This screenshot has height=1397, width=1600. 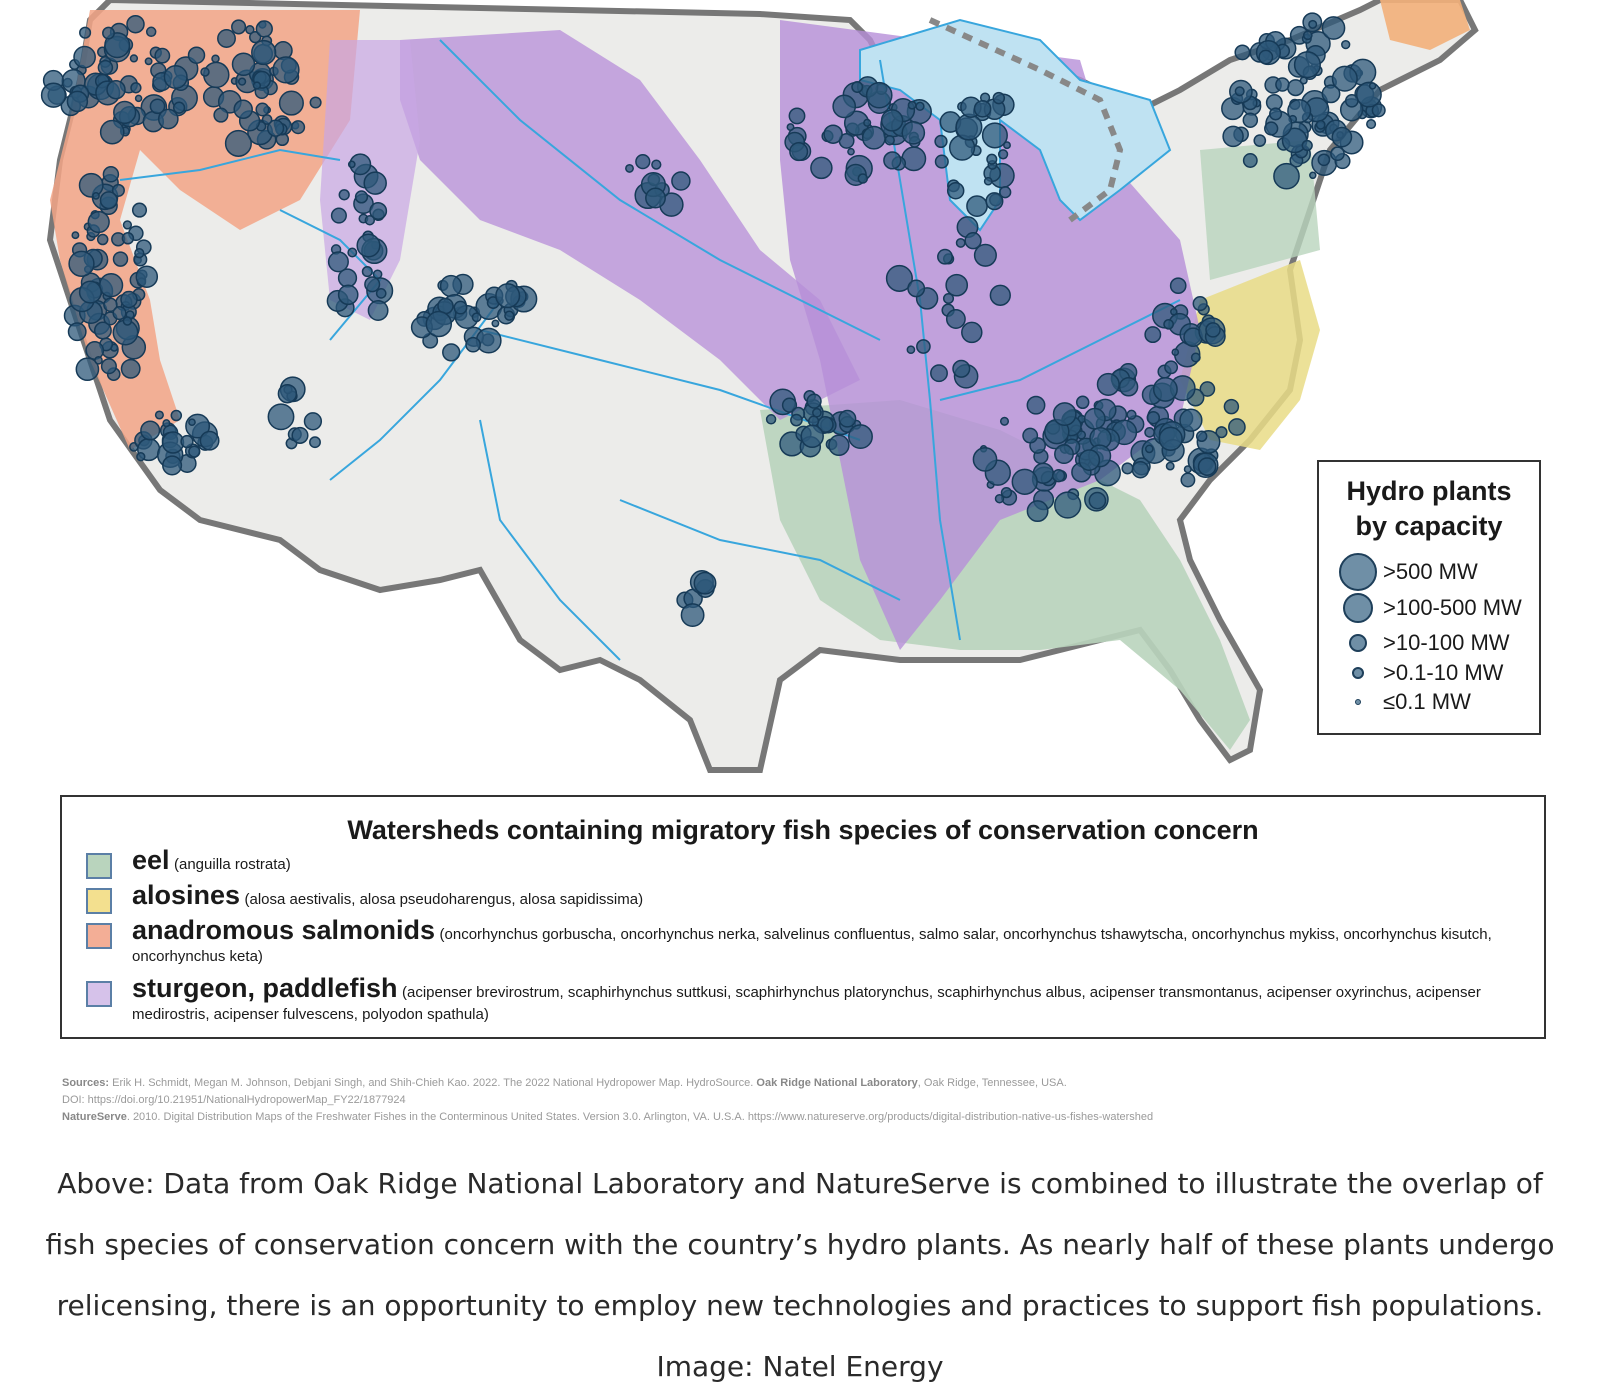 What do you see at coordinates (1429, 509) in the screenshot?
I see `capacity-legend-title: Hydro plants by capacity` at bounding box center [1429, 509].